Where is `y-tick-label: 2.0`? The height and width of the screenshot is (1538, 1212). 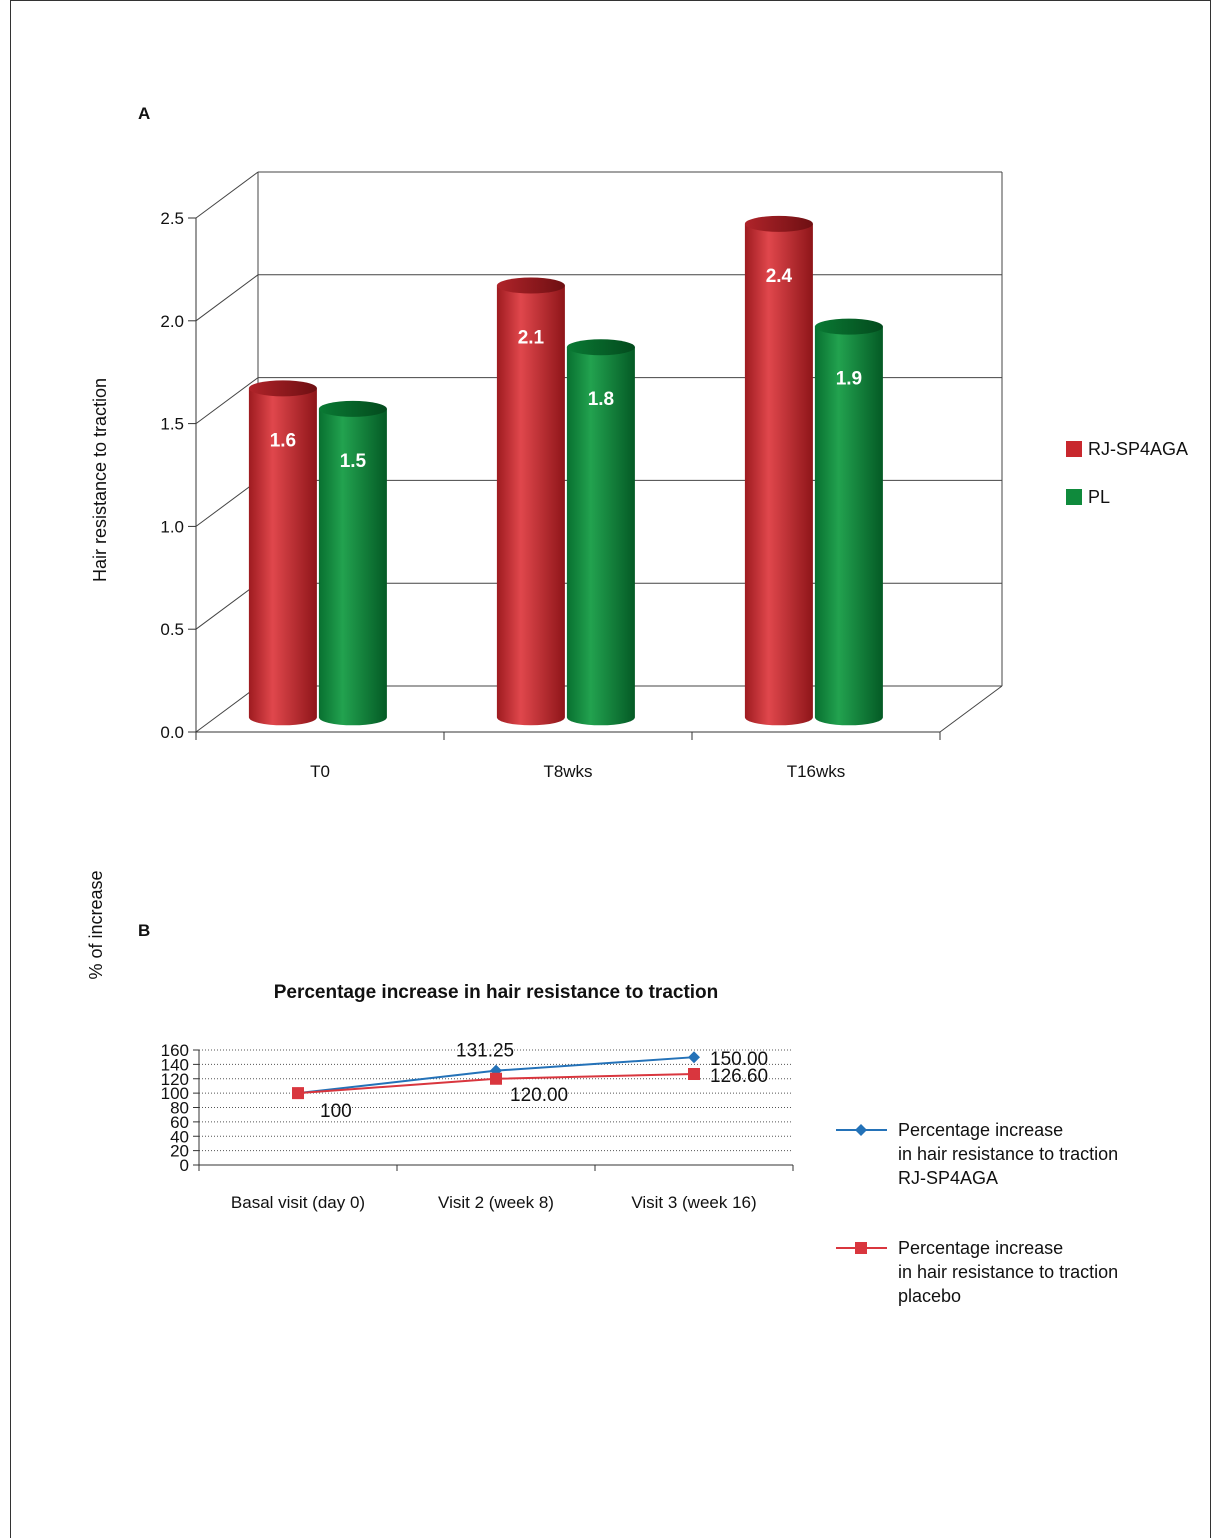 y-tick-label: 2.0 is located at coordinates (172, 321).